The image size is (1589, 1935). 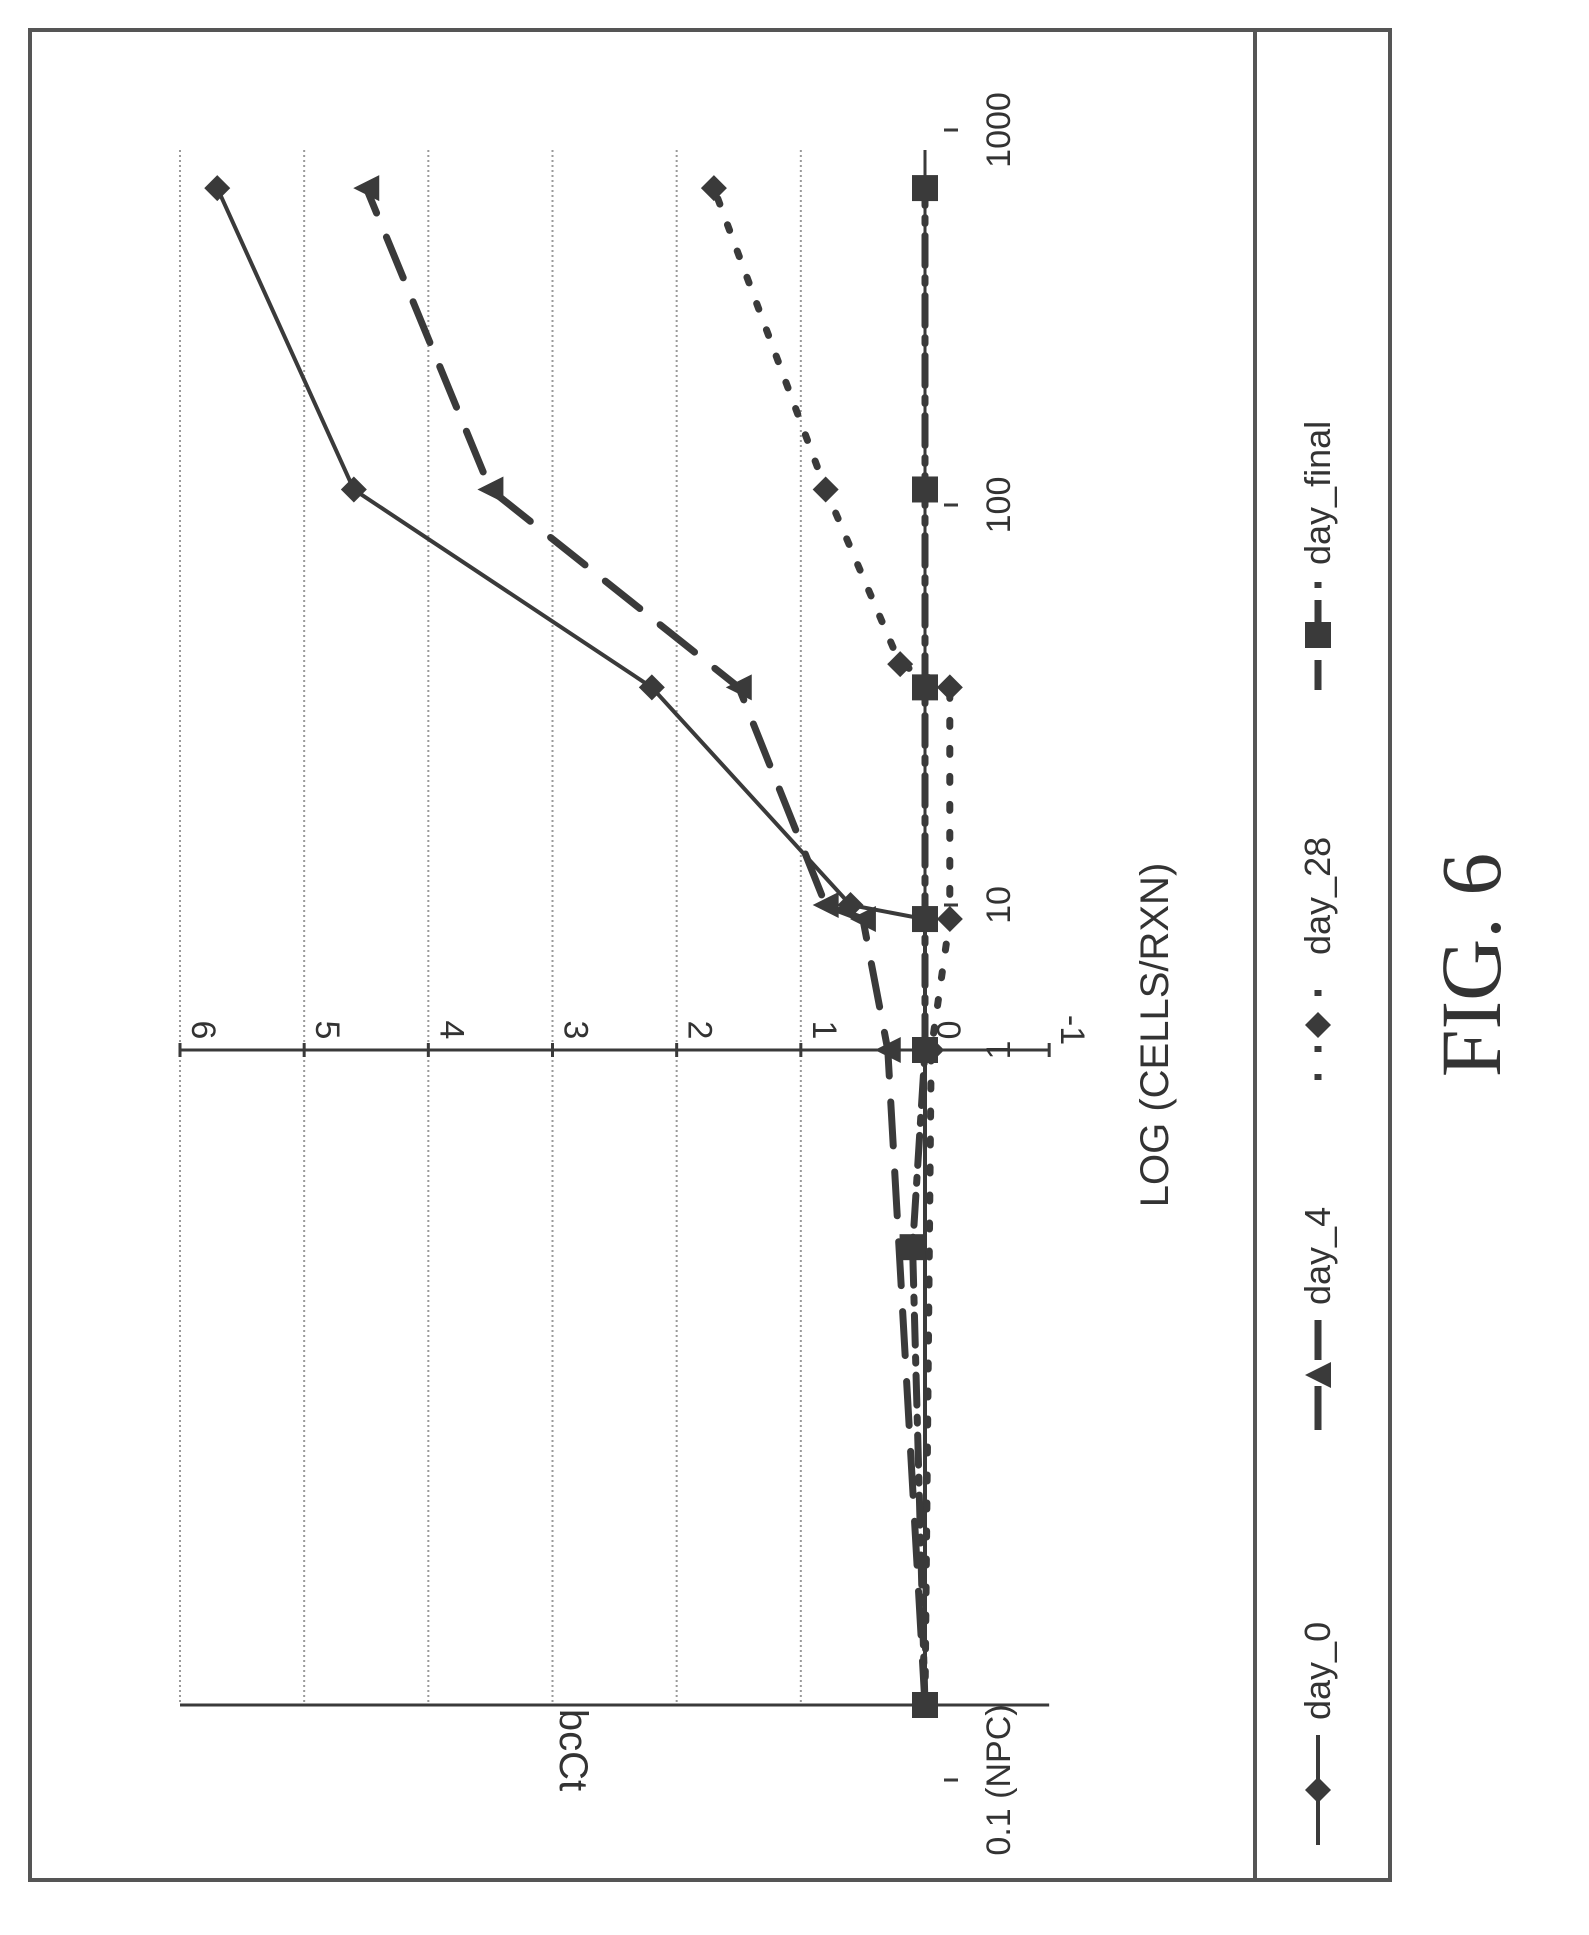 What do you see at coordinates (1317, 896) in the screenshot?
I see `legend-label-day_28: day_28` at bounding box center [1317, 896].